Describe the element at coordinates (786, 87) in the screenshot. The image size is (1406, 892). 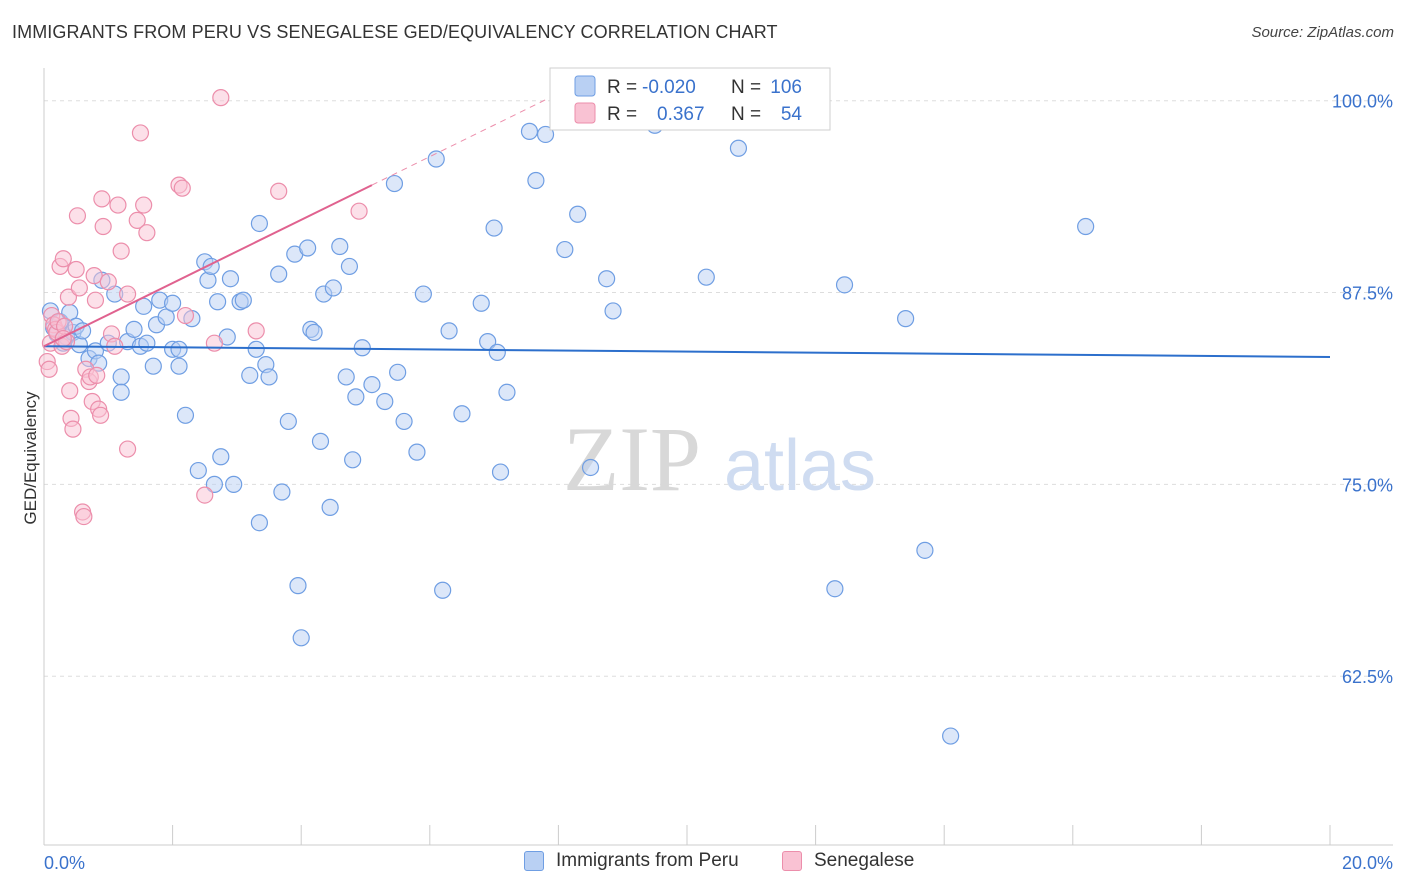
I see `legend-n-value-peru: 106` at that location.